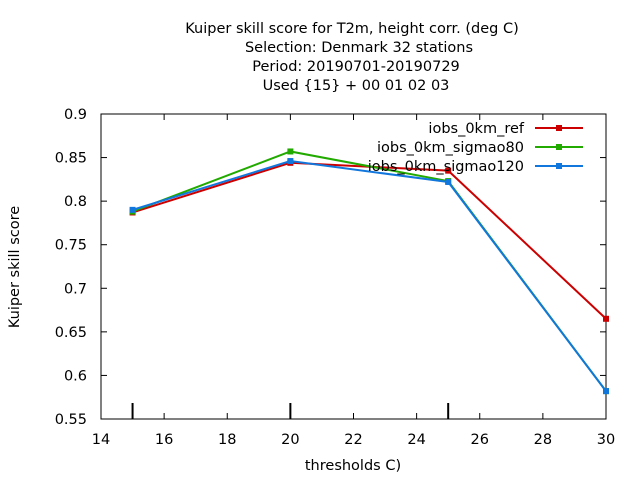 This screenshot has height=480, width=640. What do you see at coordinates (480, 440) in the screenshot?
I see `x-tick-label: 26` at bounding box center [480, 440].